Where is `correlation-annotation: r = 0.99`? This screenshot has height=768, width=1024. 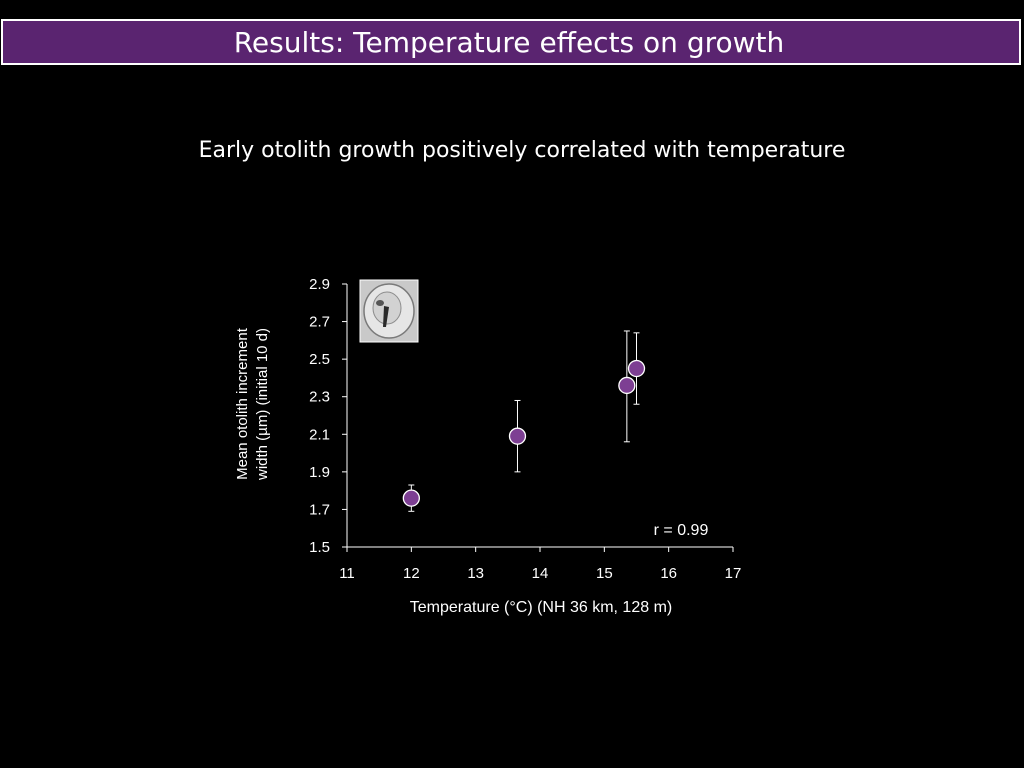
correlation-annotation: r = 0.99 is located at coordinates (681, 530).